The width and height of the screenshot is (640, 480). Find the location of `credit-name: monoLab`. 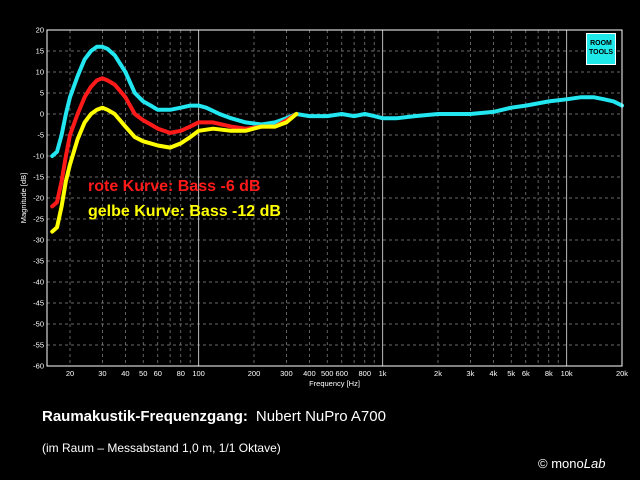

credit-name: monoLab is located at coordinates (578, 463).